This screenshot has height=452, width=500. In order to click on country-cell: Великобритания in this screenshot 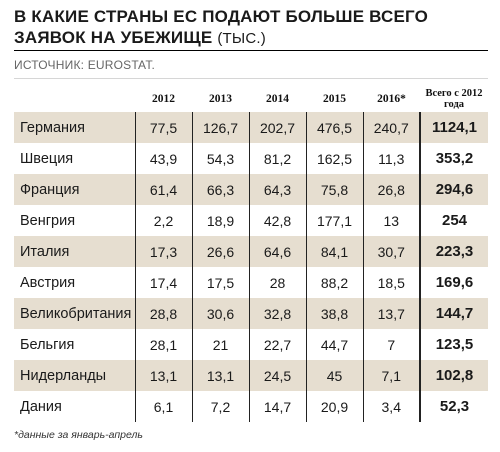, I will do `click(74, 313)`.